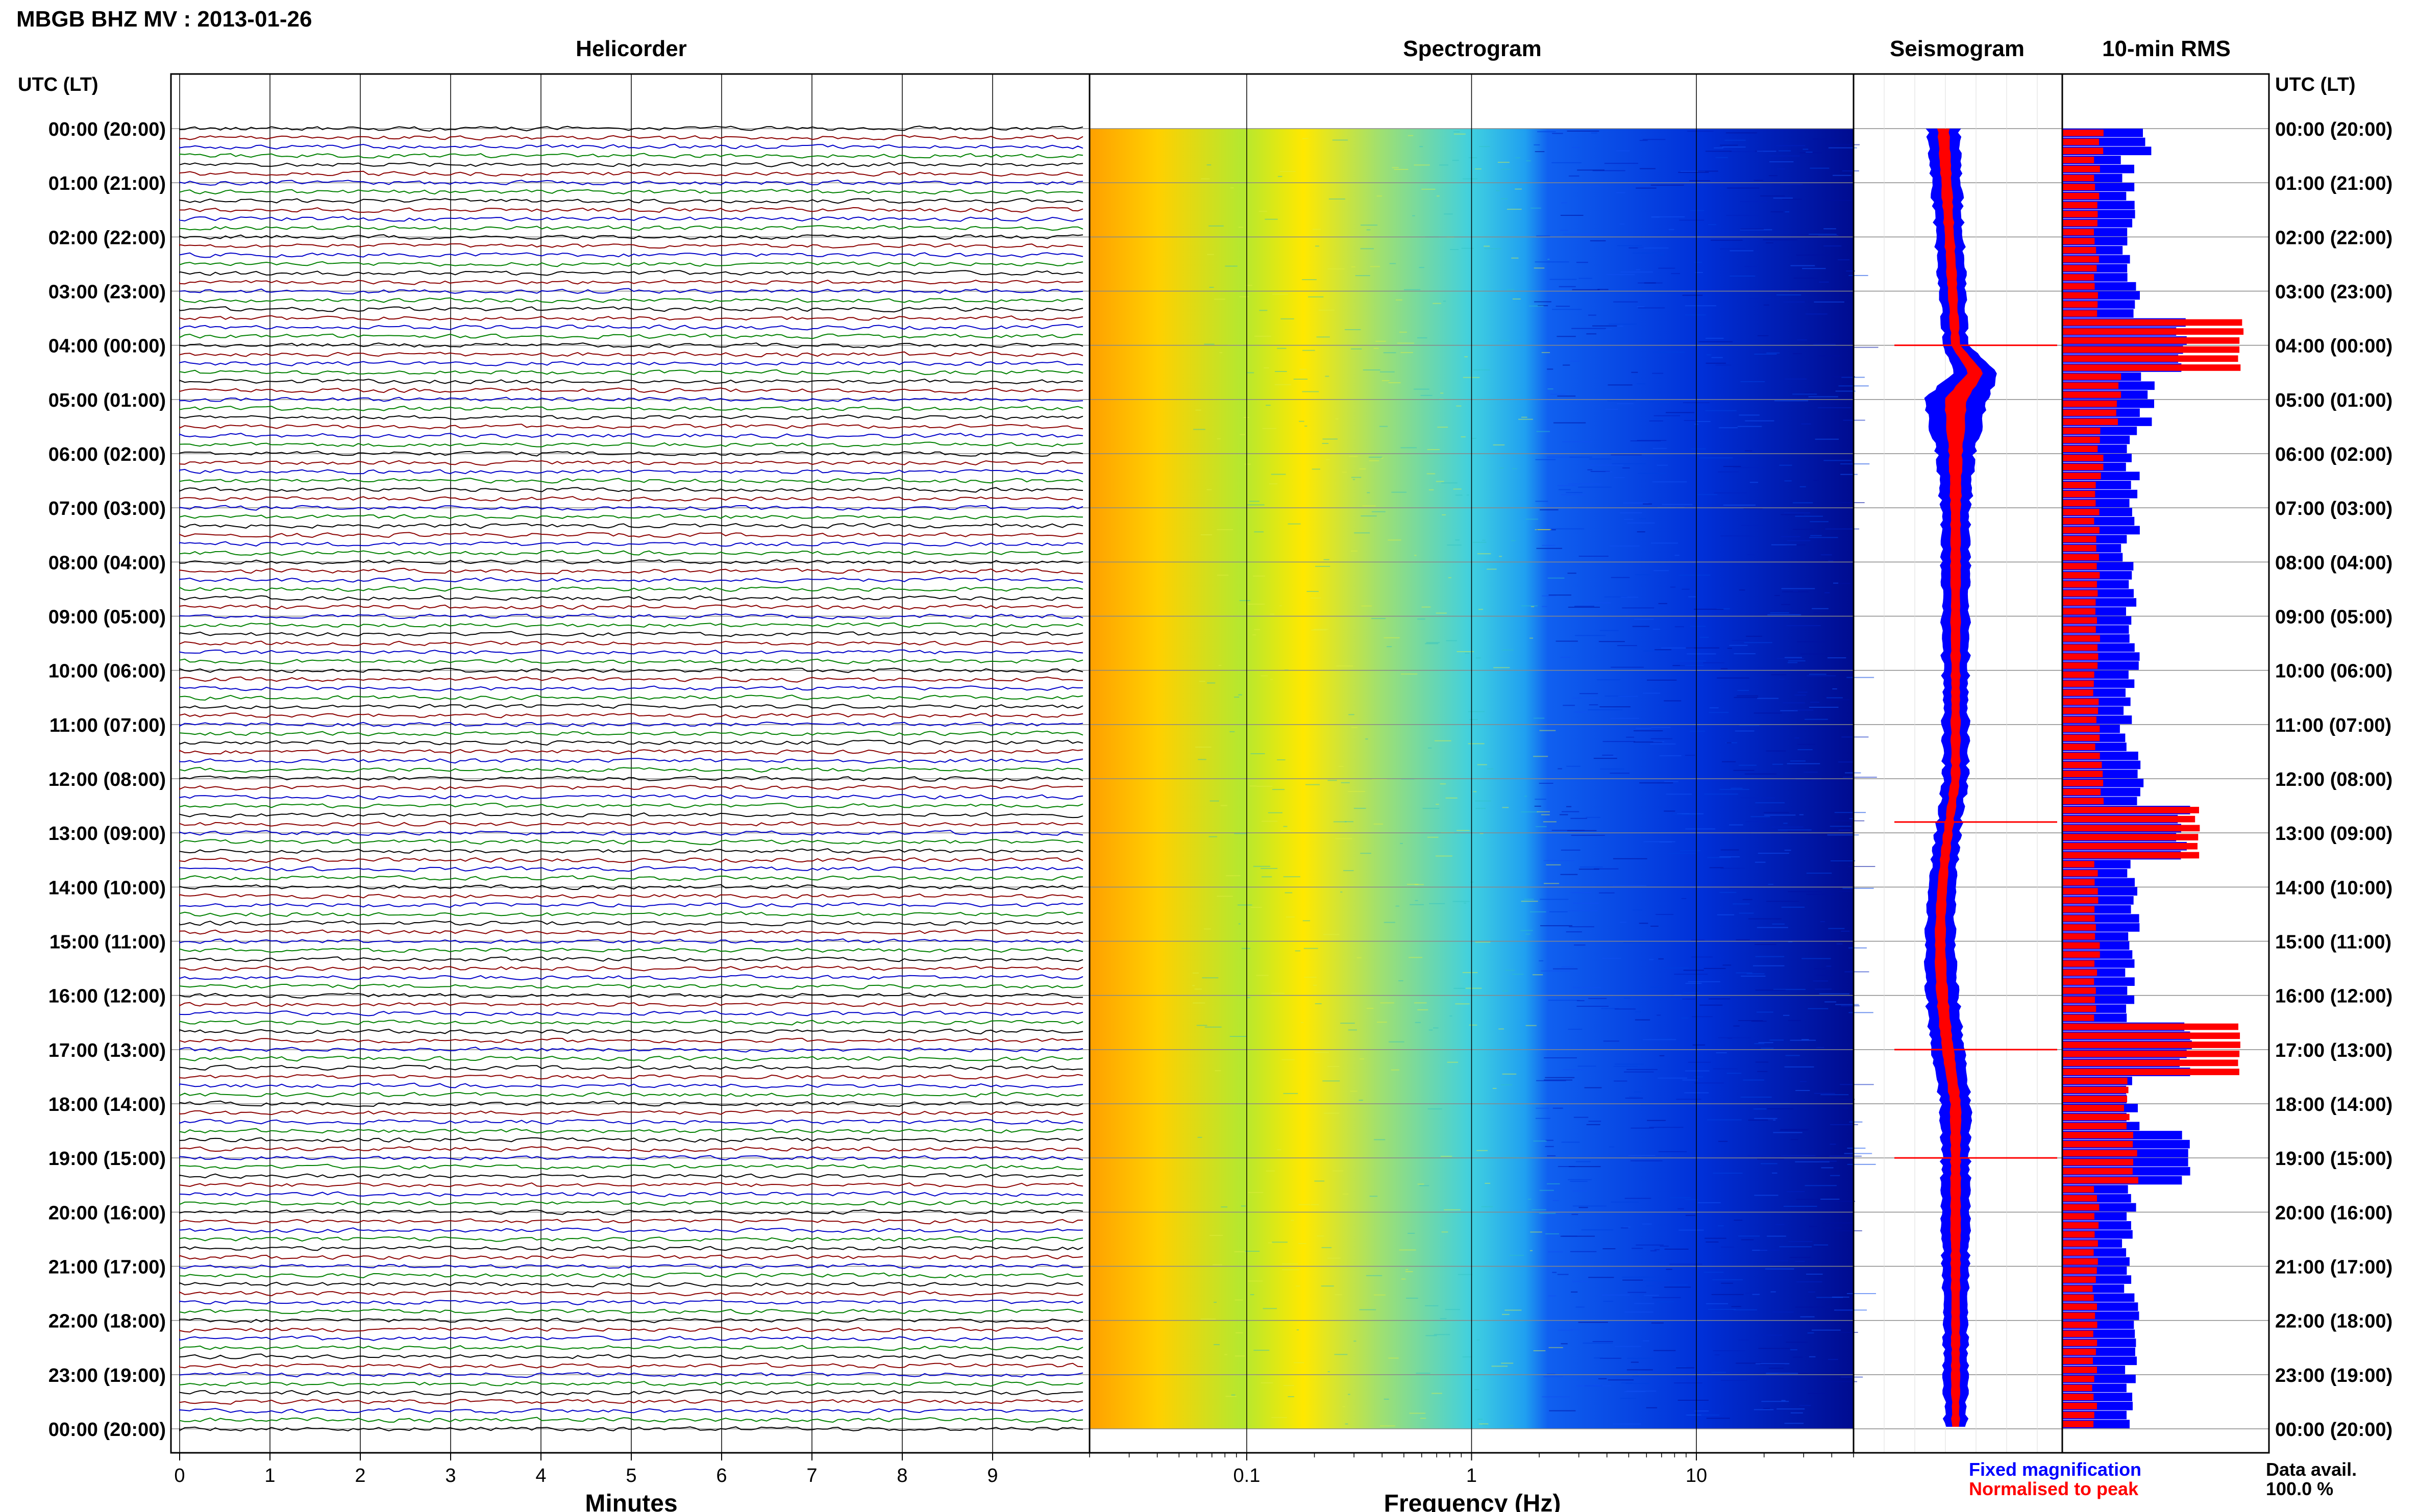  What do you see at coordinates (360, 1475) in the screenshot?
I see `minute-tick-label: 2` at bounding box center [360, 1475].